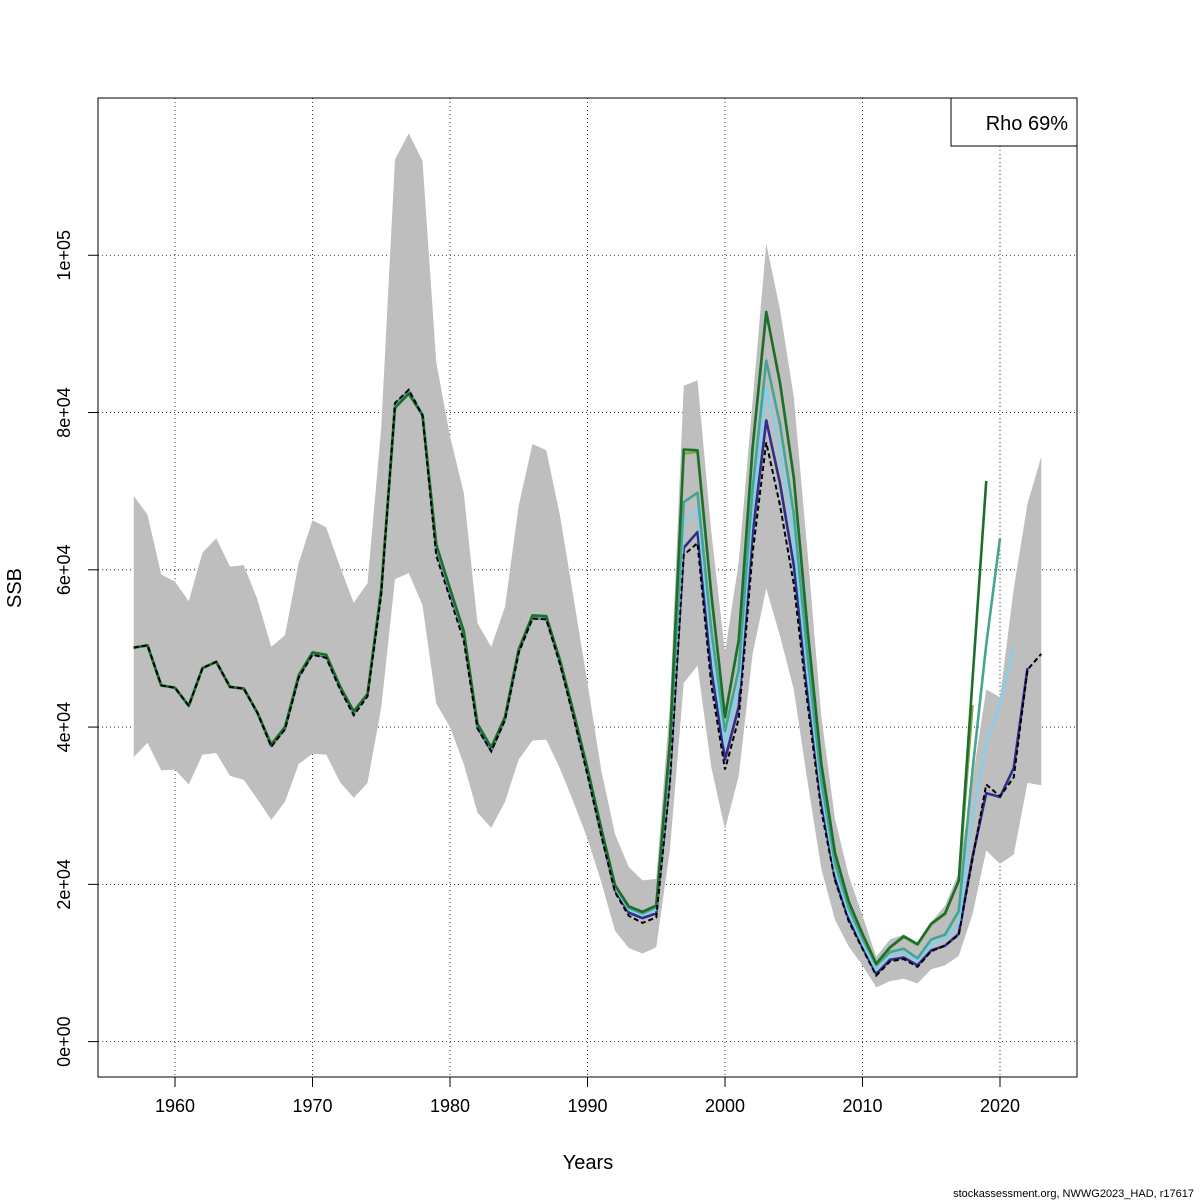  What do you see at coordinates (64, 412) in the screenshot?
I see `y-tick-label: 8e+04` at bounding box center [64, 412].